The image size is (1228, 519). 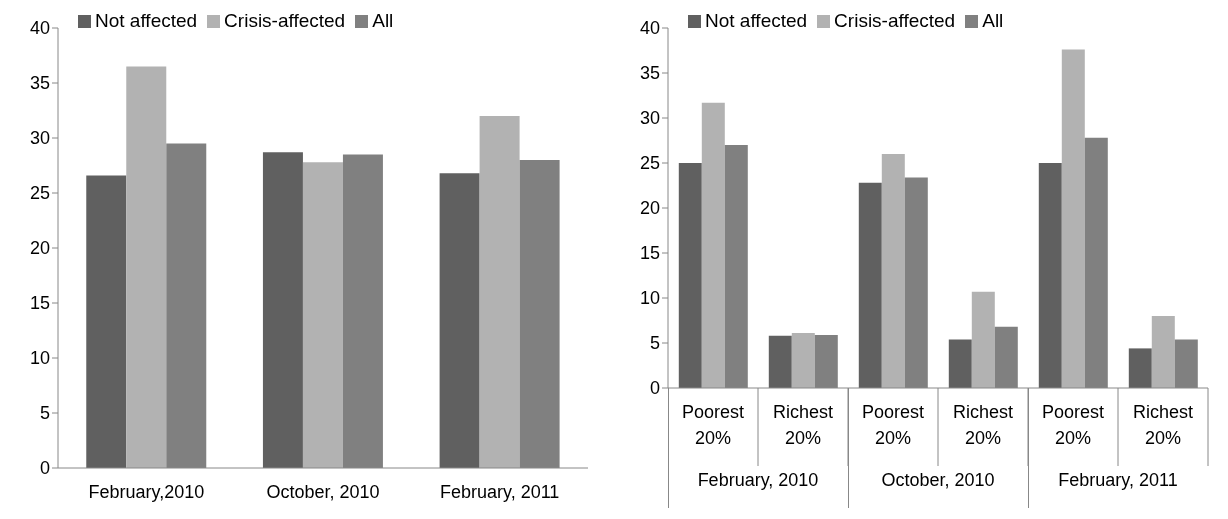 I want to click on text: February, 2010, so click(x=758, y=480).